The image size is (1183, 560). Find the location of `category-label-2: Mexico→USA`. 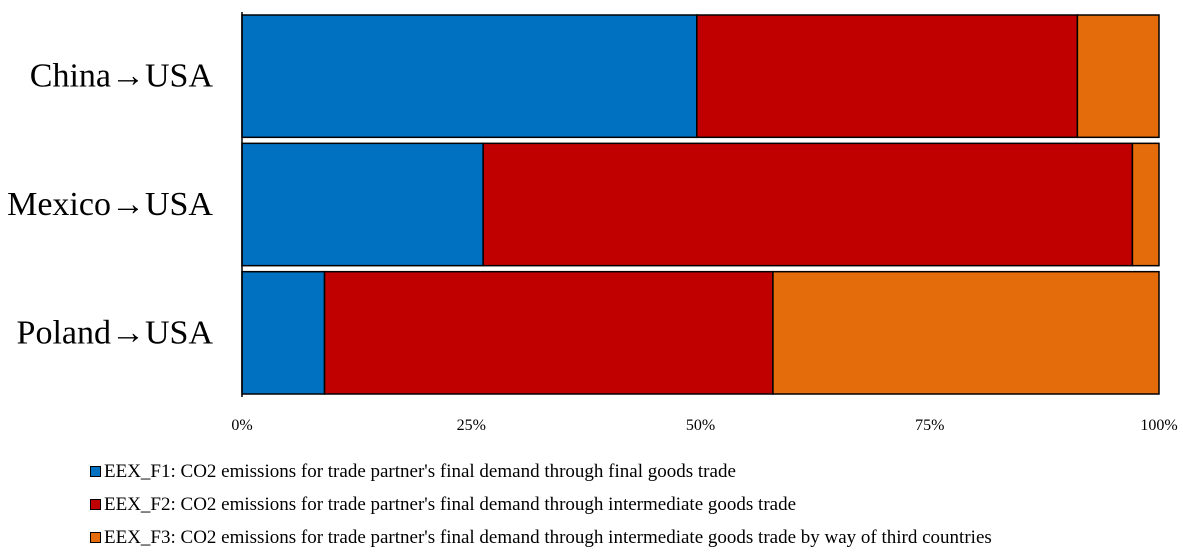

category-label-2: Mexico→USA is located at coordinates (110, 204).